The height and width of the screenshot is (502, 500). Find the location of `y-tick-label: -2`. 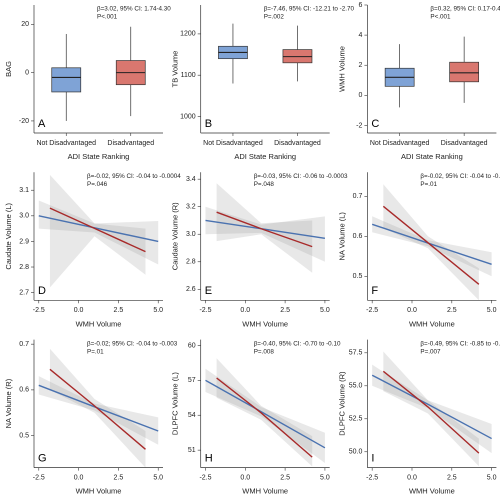

y-tick-label: -2 is located at coordinates (359, 125).